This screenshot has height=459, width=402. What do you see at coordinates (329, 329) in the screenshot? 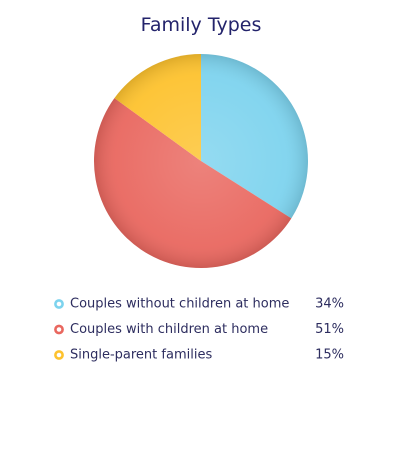
I see `legend-value: 51%` at bounding box center [329, 329].